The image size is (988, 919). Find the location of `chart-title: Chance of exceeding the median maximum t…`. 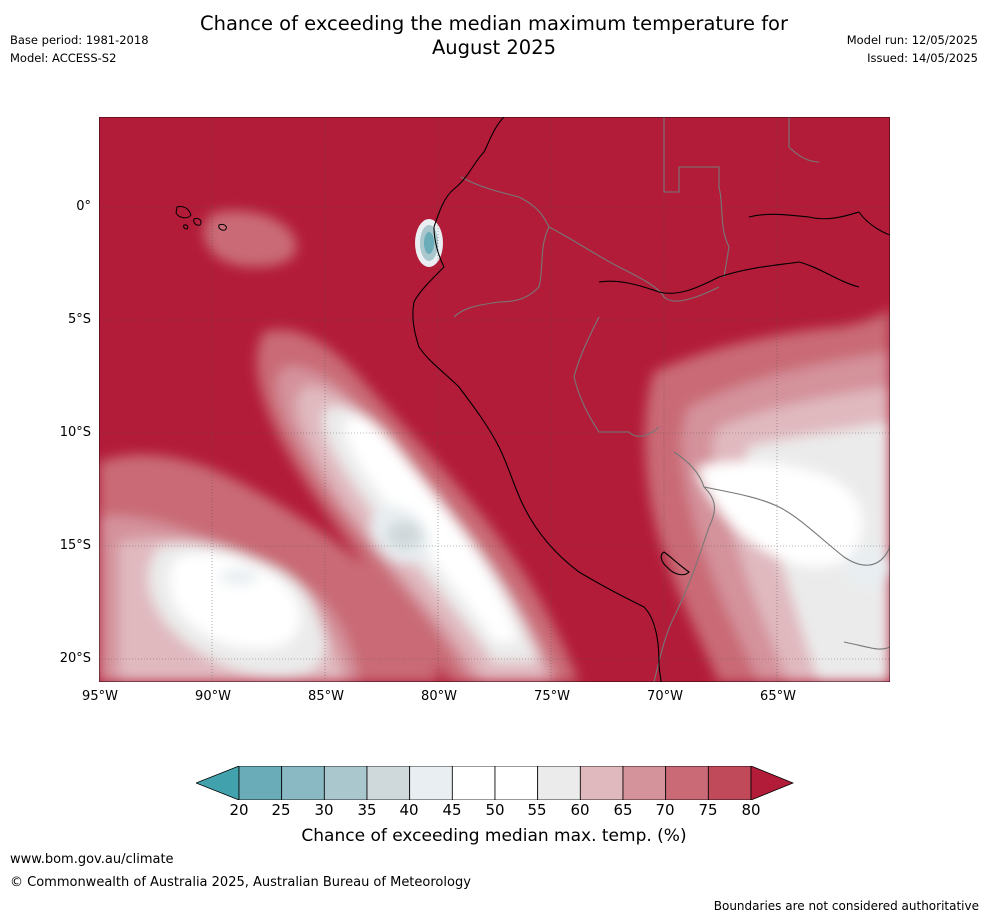

chart-title: Chance of exceeding the median maximum t… is located at coordinates (494, 36).